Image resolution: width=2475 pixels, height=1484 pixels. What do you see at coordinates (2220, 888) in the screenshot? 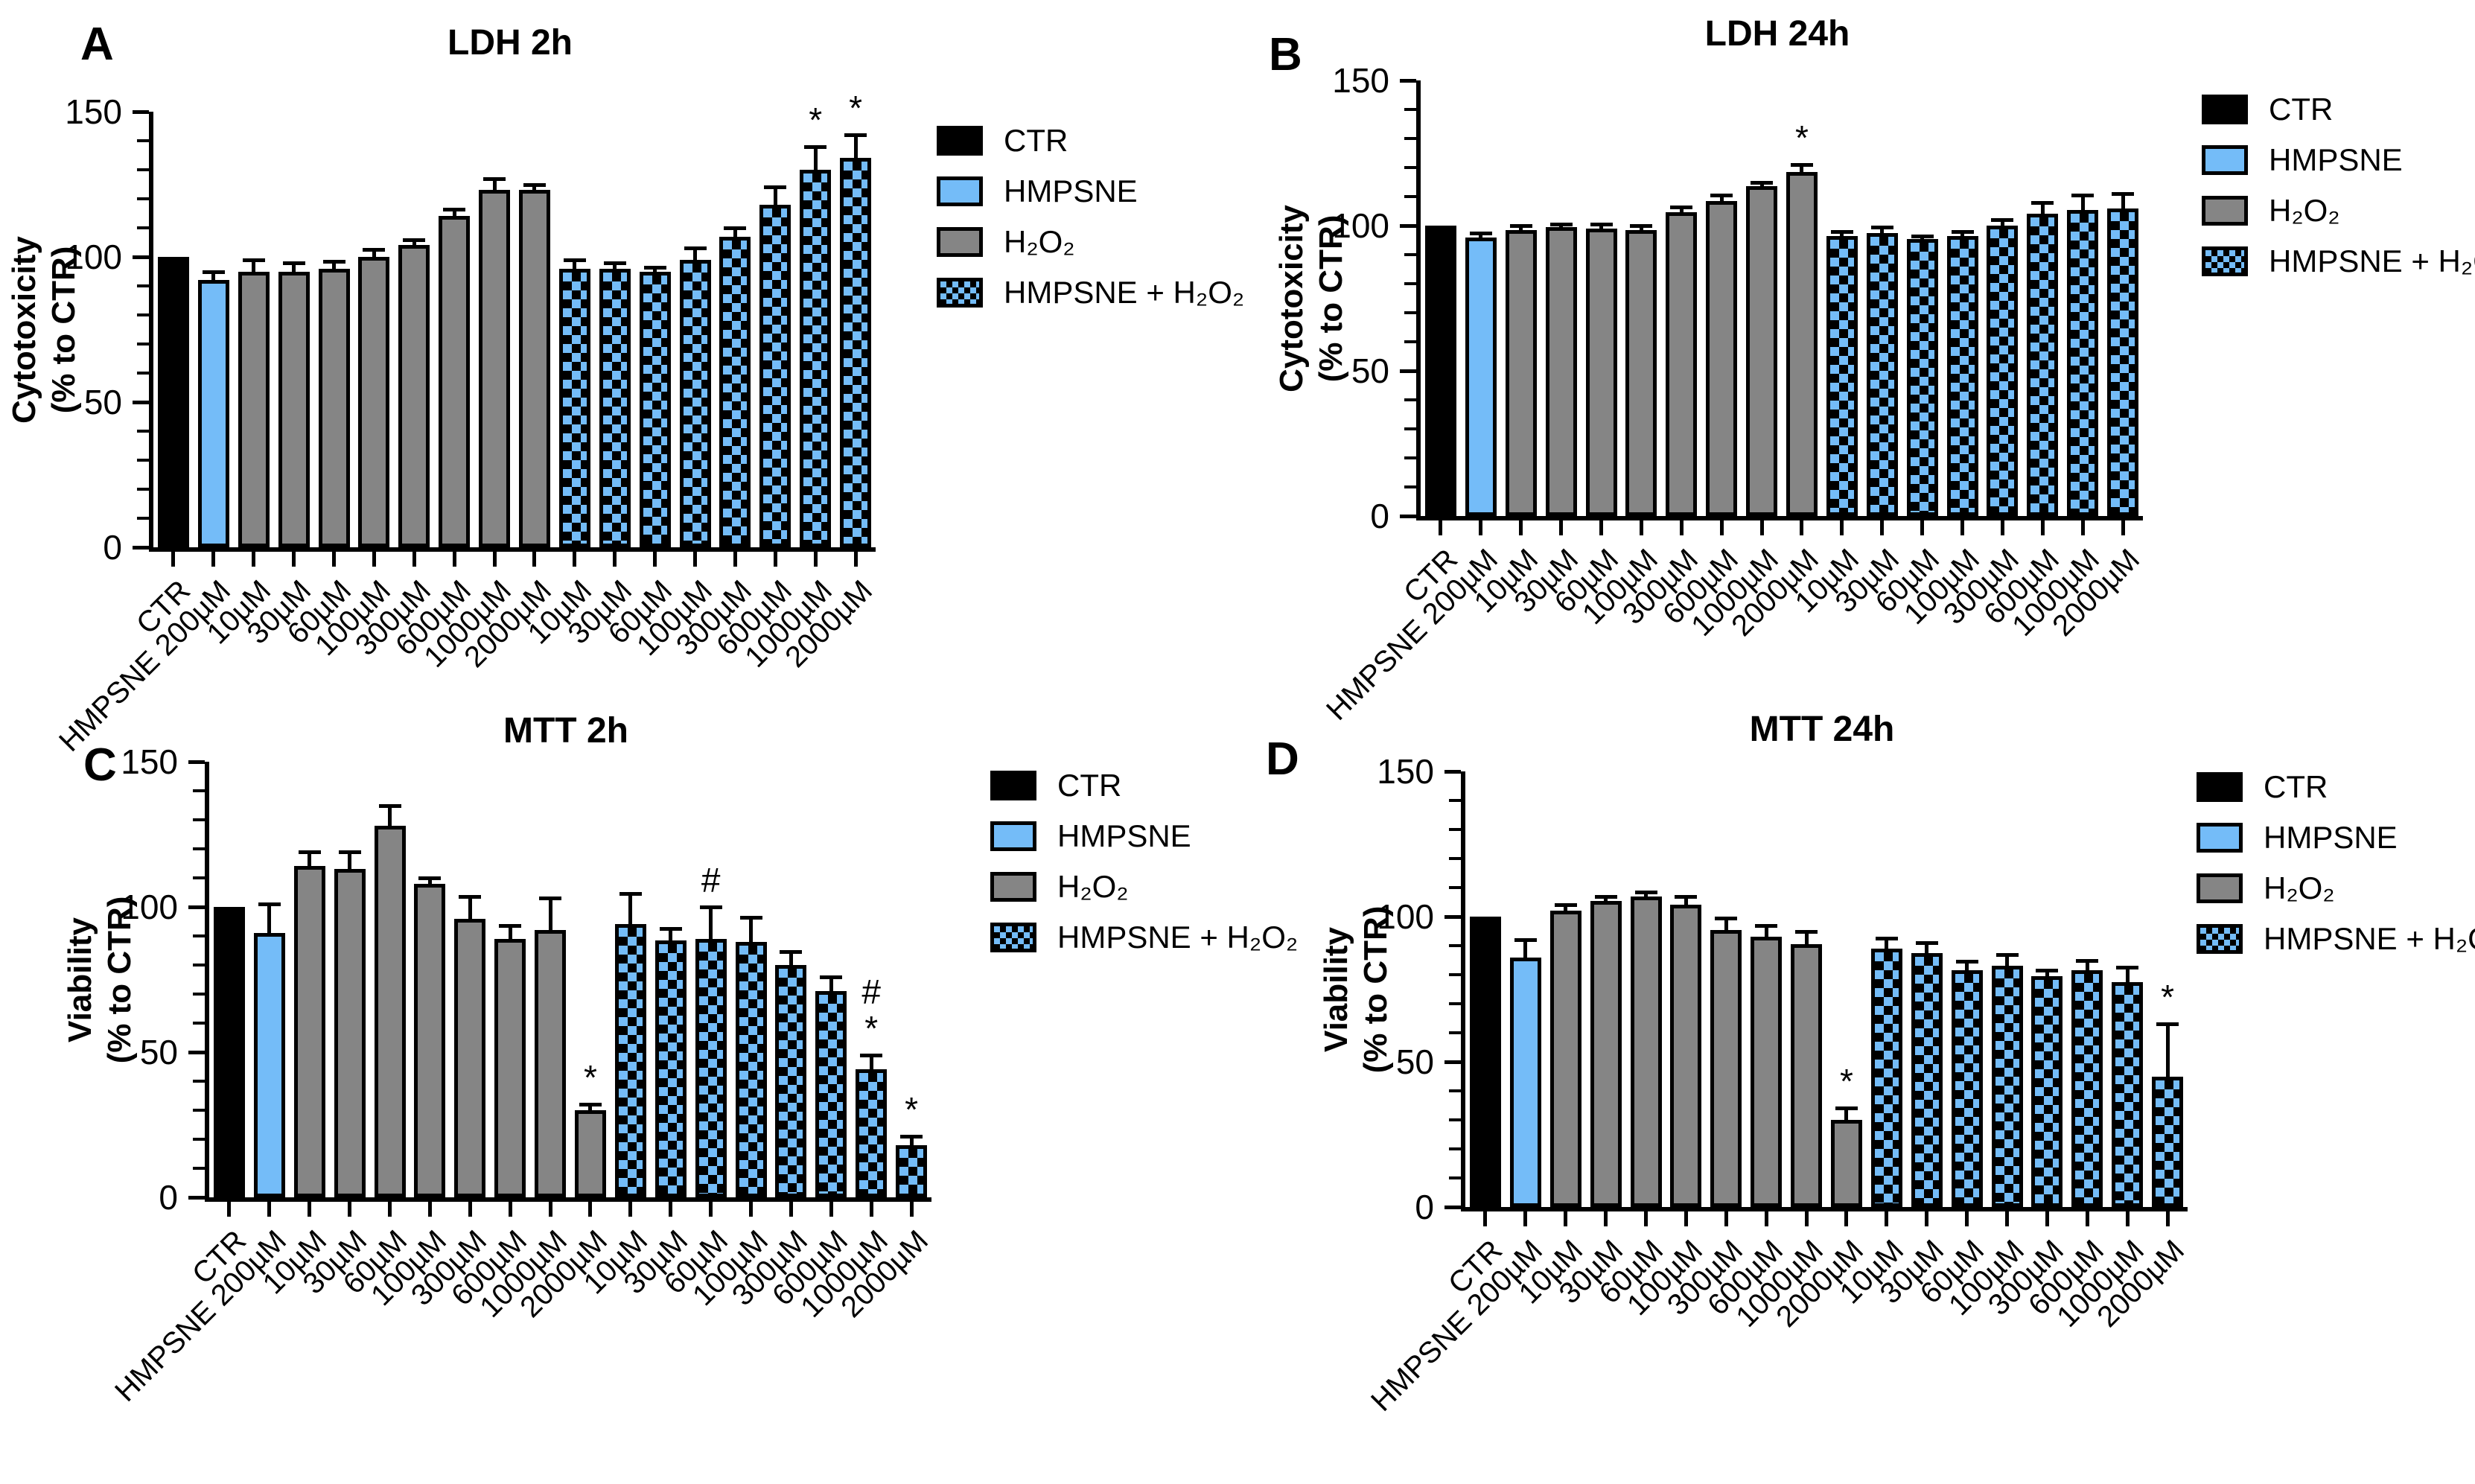
I see `legend-swatch-h2o2` at bounding box center [2220, 888].